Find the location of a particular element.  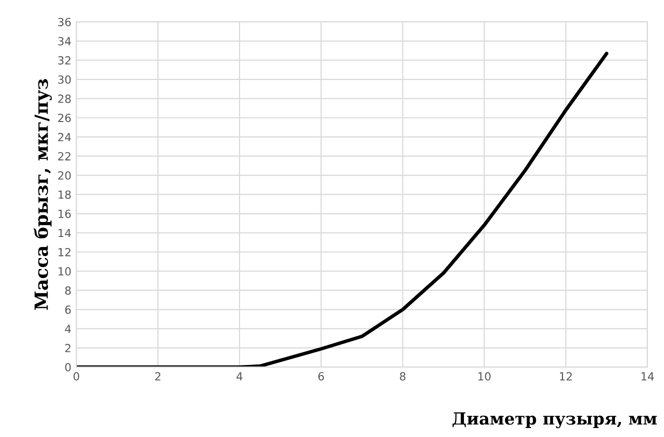

y-tick-label: 4 is located at coordinates (67, 328).